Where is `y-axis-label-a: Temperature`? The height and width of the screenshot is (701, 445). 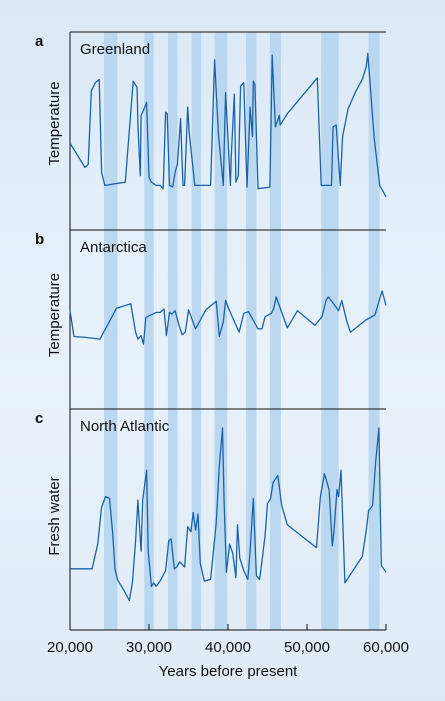 y-axis-label-a: Temperature is located at coordinates (54, 123).